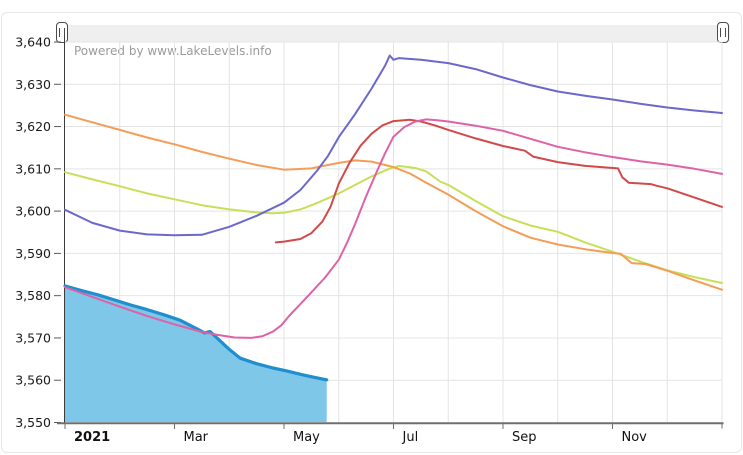 The image size is (743, 455). I want to click on y-axis-tick-label: 3,620, so click(33, 126).